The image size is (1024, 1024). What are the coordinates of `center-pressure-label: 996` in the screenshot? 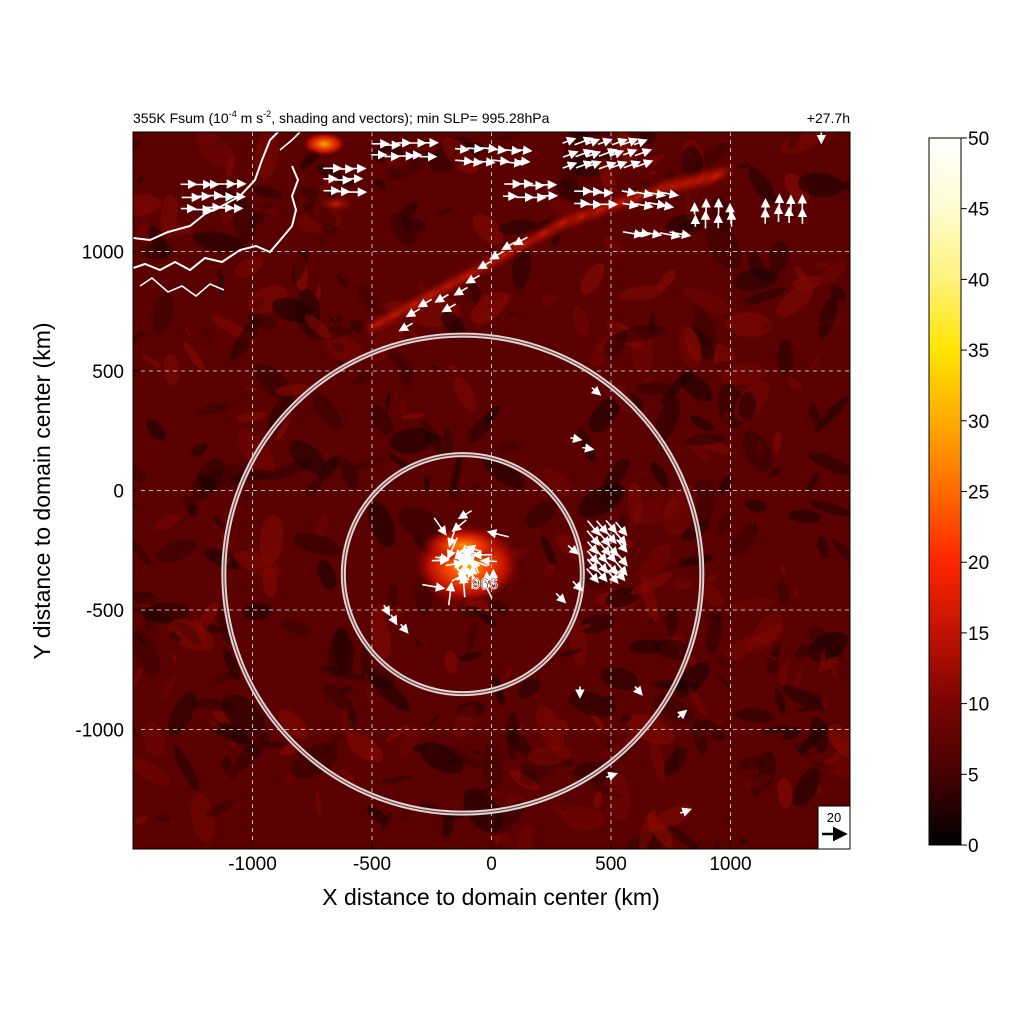 It's located at (484, 582).